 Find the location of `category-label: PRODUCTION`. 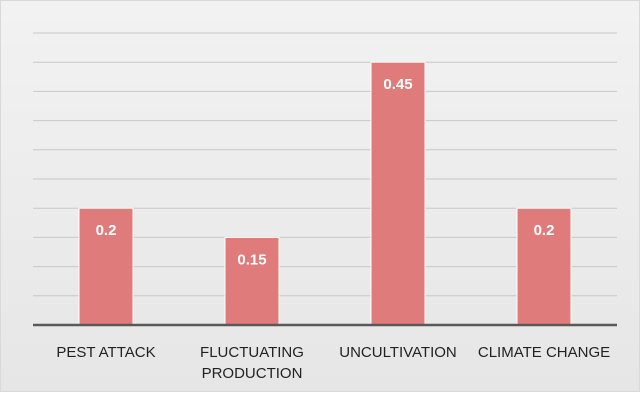

category-label: PRODUCTION is located at coordinates (252, 373).